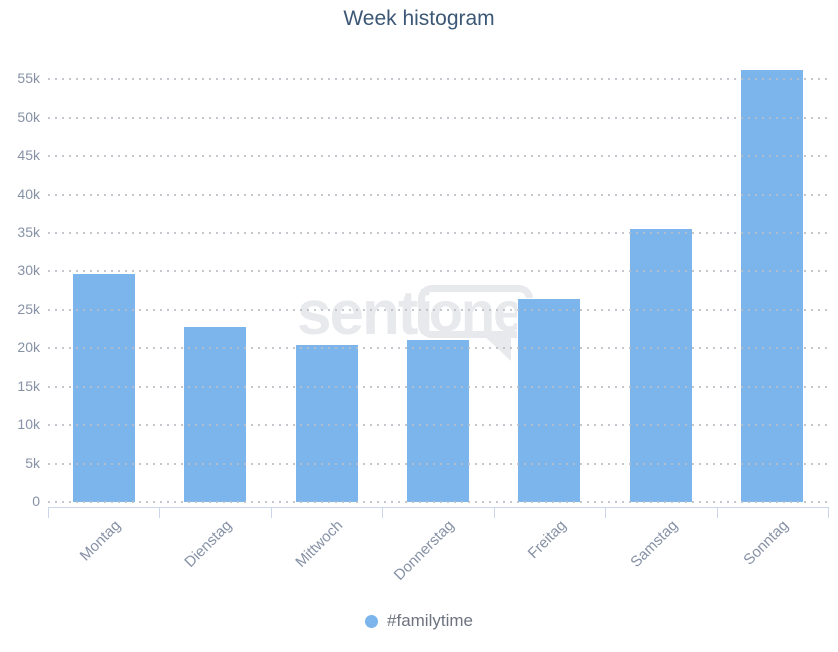  Describe the element at coordinates (653, 544) in the screenshot. I see `x-axis-label-samstag: Samstag` at that location.